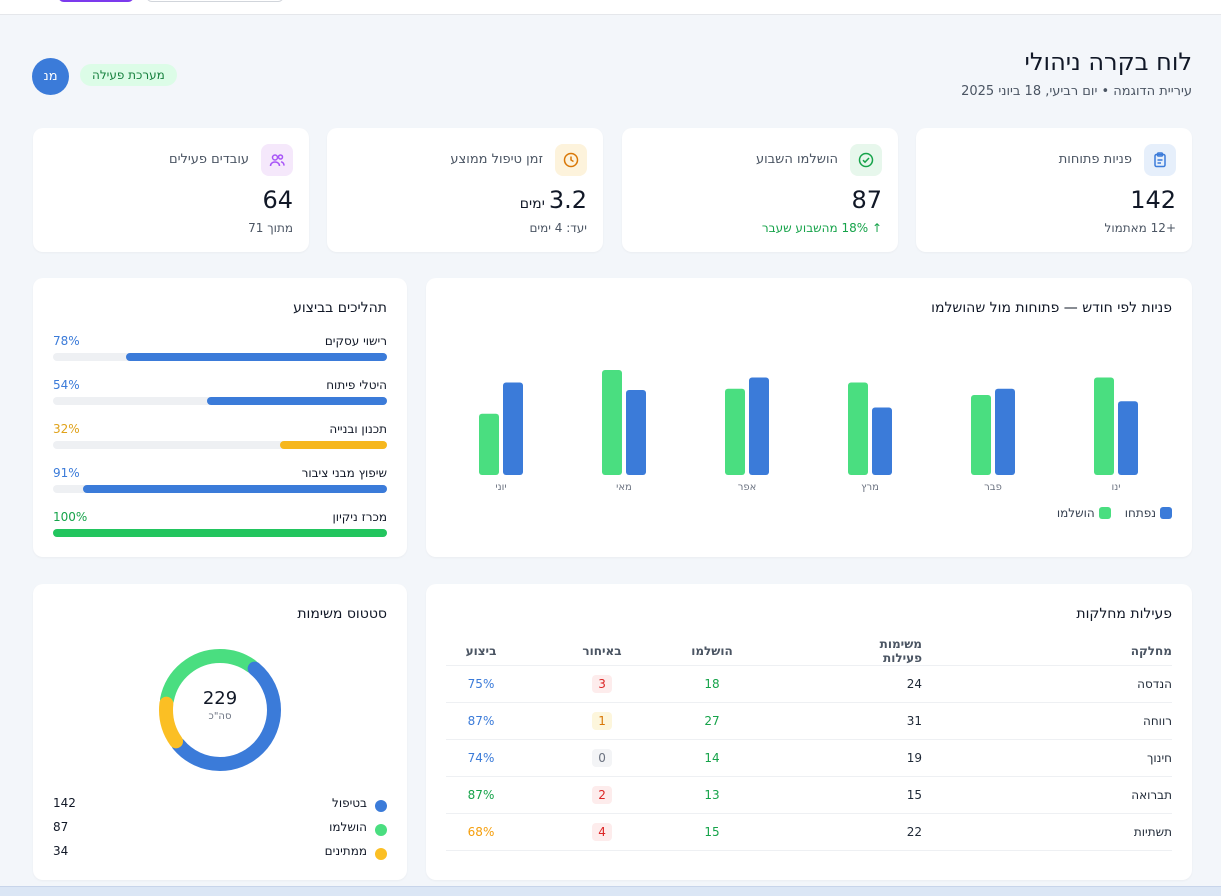 Image resolution: width=1221 pixels, height=896 pixels. Describe the element at coordinates (220, 716) in the screenshot. I see `donut-total-label: סה"כ` at that location.